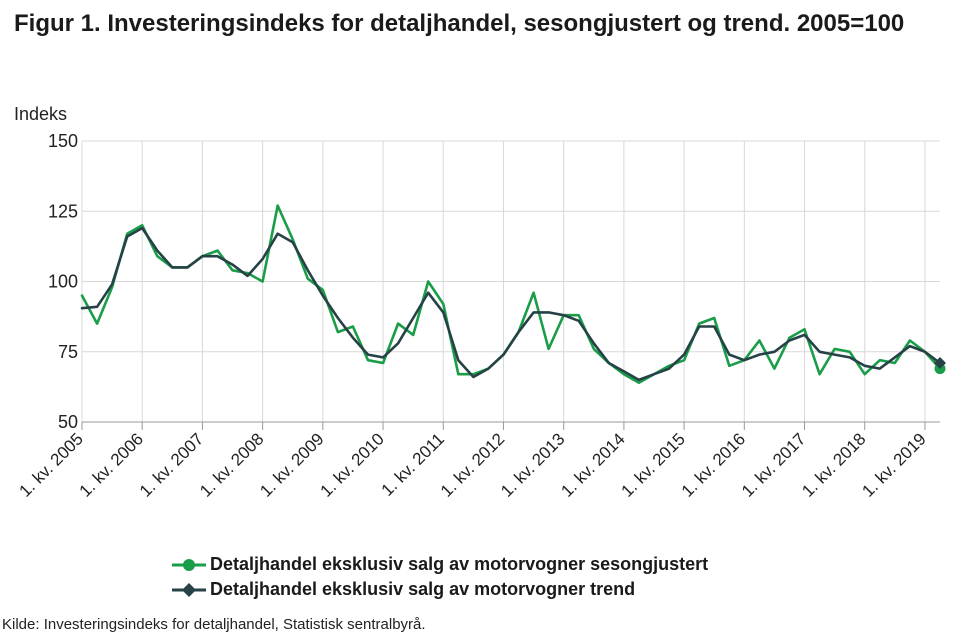 The height and width of the screenshot is (642, 960). What do you see at coordinates (532, 464) in the screenshot?
I see `x-tick-label: 1. kv. 2013` at bounding box center [532, 464].